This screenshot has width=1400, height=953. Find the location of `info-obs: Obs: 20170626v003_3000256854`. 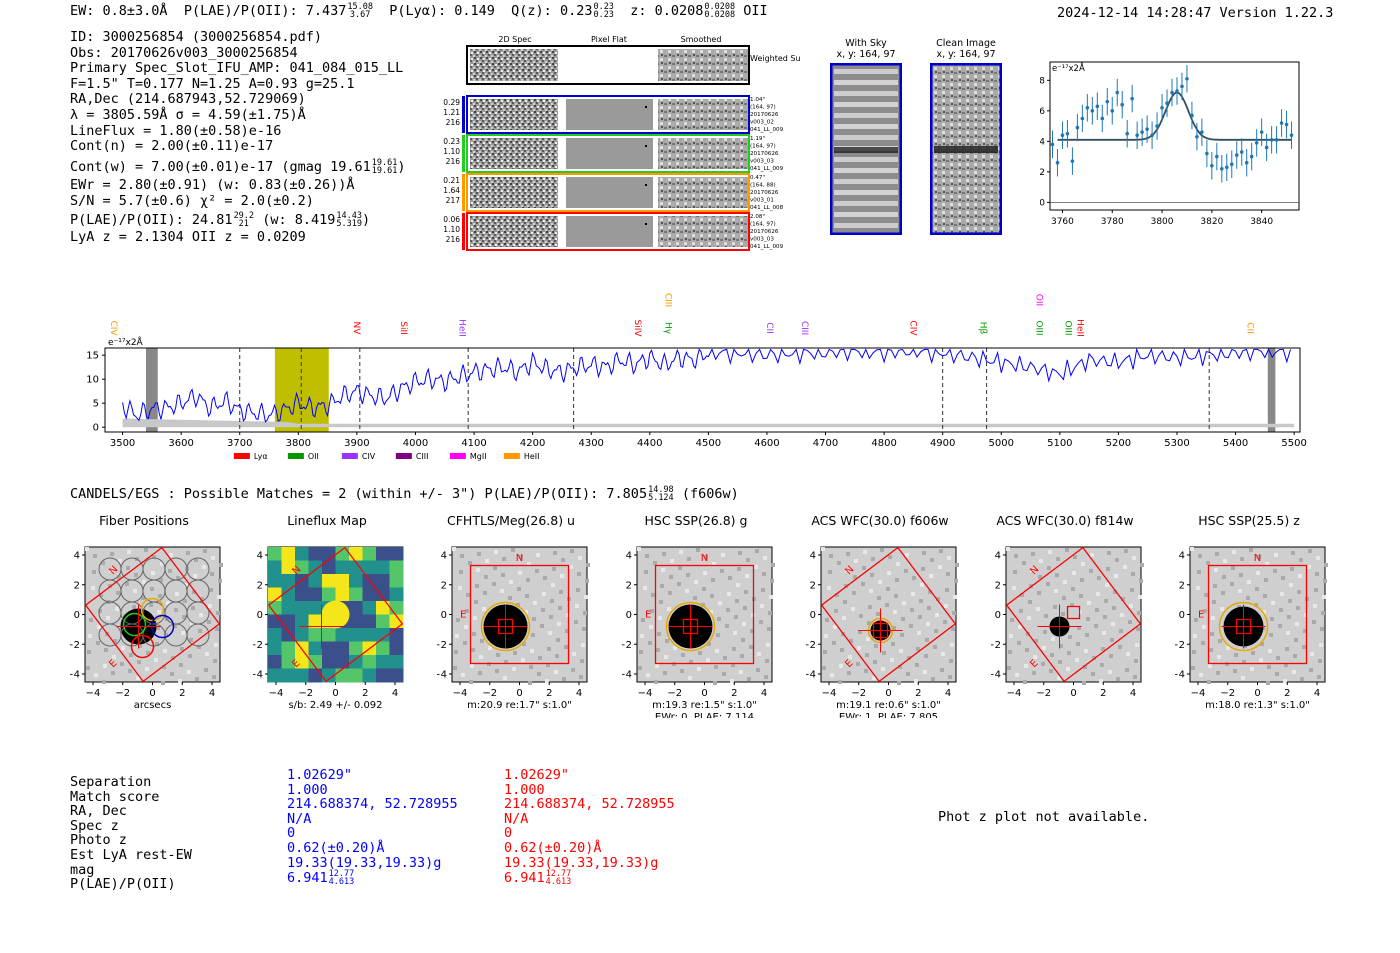

info-obs: Obs: 20170626v003_3000256854 is located at coordinates (184, 52).